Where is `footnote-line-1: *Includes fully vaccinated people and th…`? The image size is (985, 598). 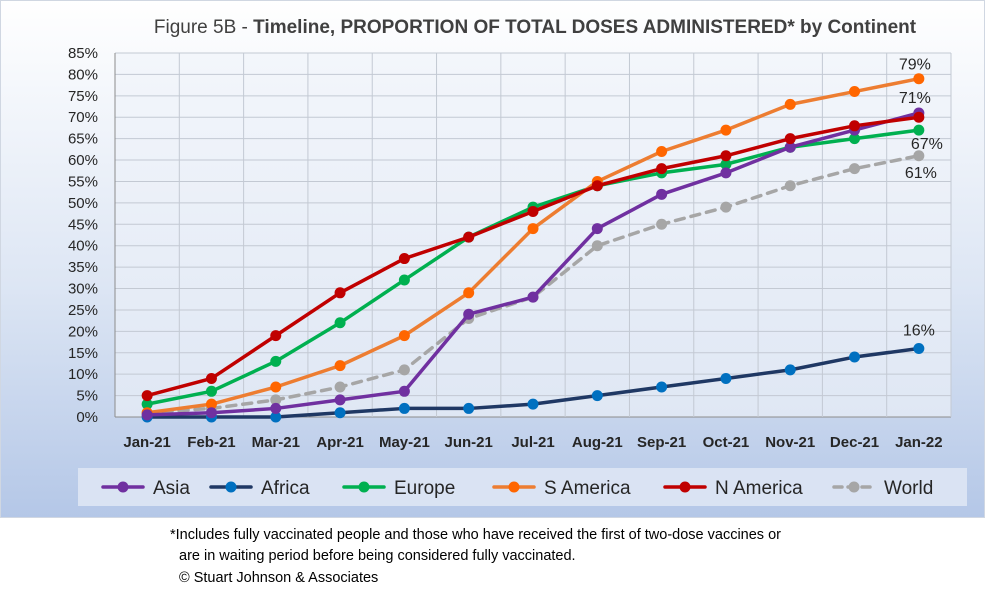
footnote-line-1: *Includes fully vaccinated people and th… is located at coordinates (475, 535).